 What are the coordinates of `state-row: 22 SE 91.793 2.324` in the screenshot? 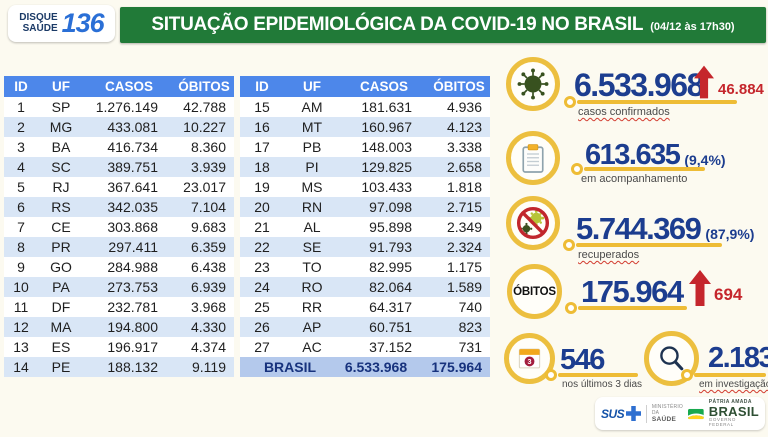 It's located at (365, 247).